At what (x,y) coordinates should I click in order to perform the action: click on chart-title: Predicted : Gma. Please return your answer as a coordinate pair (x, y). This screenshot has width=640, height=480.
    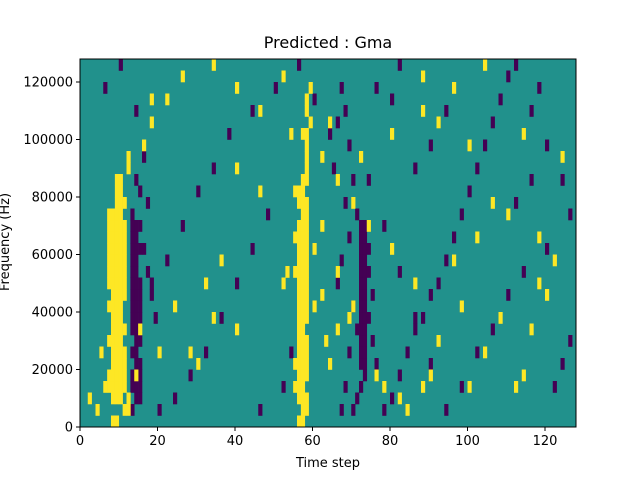
    Looking at the image, I should click on (328, 42).